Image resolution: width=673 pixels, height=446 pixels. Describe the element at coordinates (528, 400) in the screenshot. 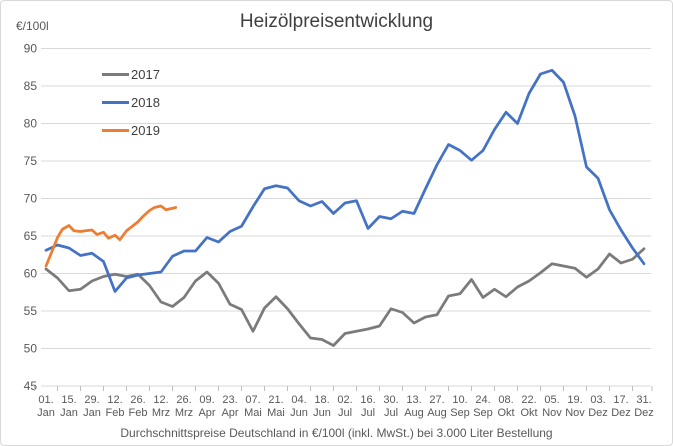

I see `x-tick-label-day: 22.` at that location.